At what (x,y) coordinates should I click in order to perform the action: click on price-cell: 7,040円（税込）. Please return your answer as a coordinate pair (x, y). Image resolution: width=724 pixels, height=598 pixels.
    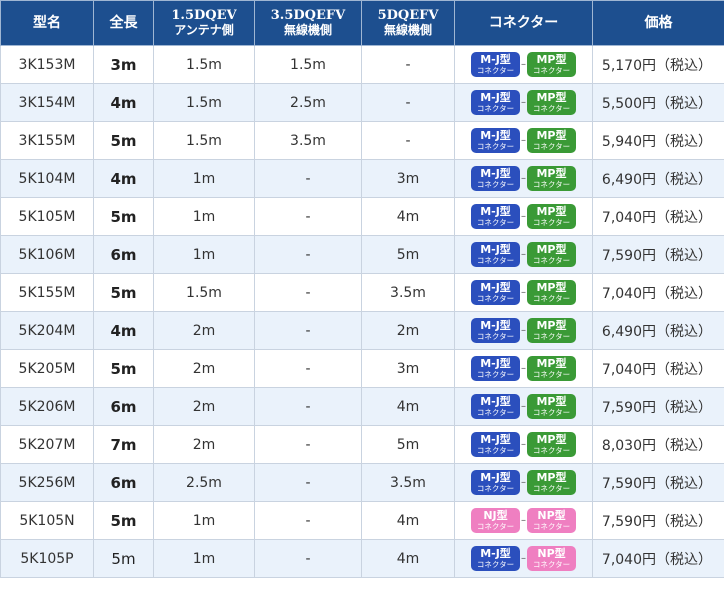
    Looking at the image, I should click on (658, 292).